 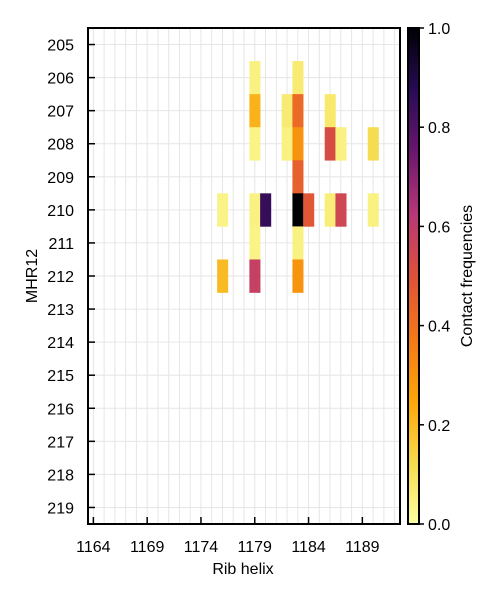 What do you see at coordinates (60, 442) in the screenshot?
I see `y-tick-label: 217` at bounding box center [60, 442].